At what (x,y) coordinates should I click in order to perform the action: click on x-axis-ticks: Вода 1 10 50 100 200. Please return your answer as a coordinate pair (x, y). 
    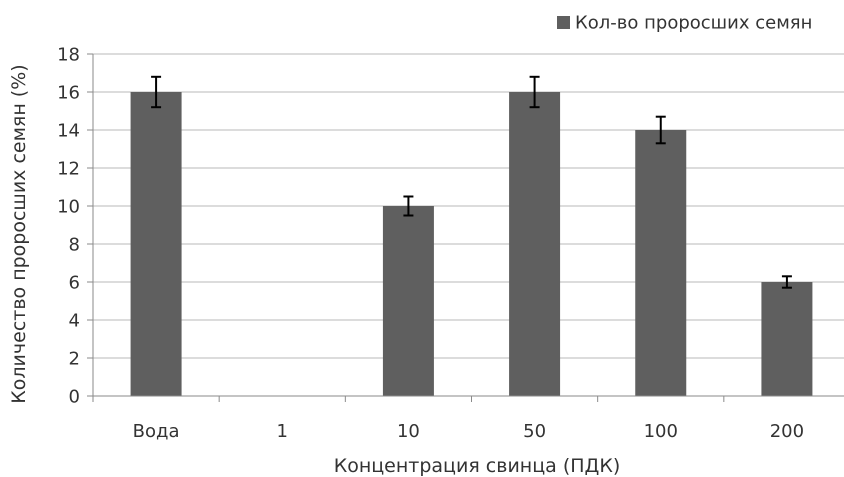
    Looking at the image, I should click on (468, 431).